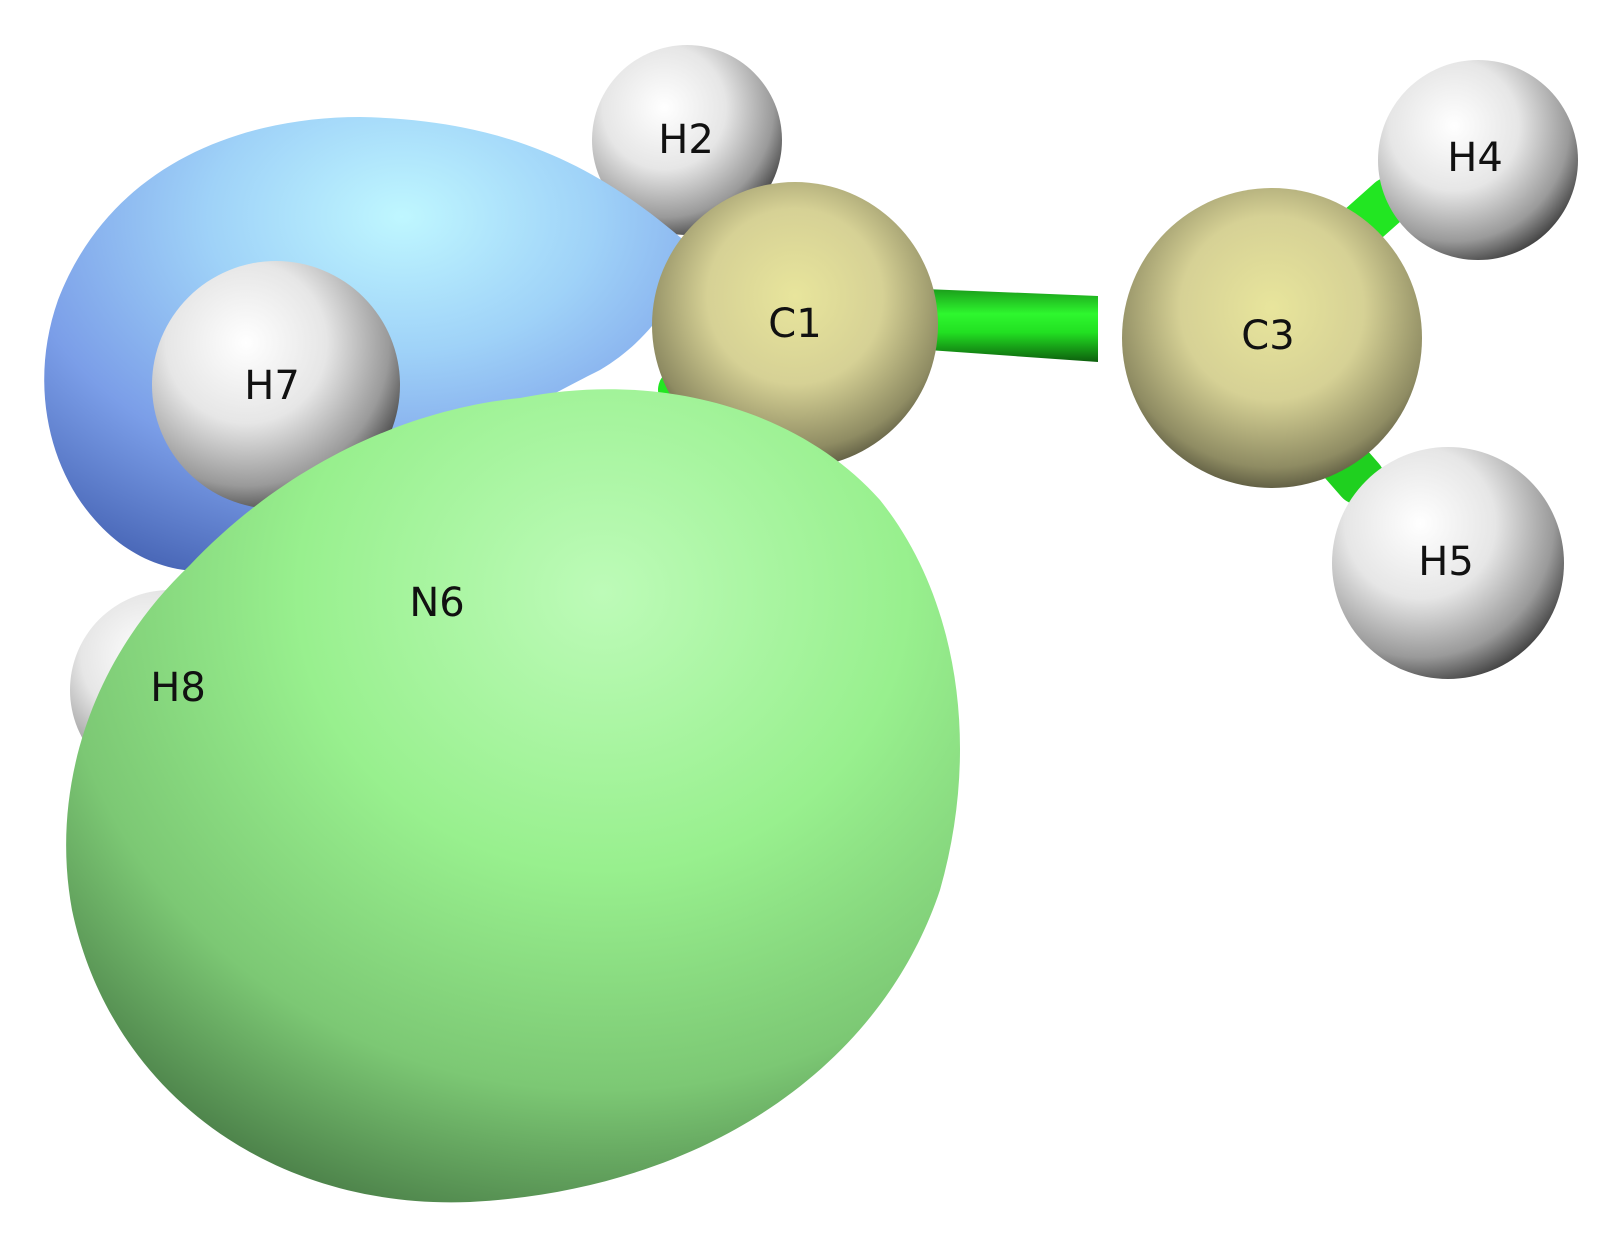 This screenshot has height=1250, width=1612. What do you see at coordinates (1446, 562) in the screenshot?
I see `label-h5: H5` at bounding box center [1446, 562].